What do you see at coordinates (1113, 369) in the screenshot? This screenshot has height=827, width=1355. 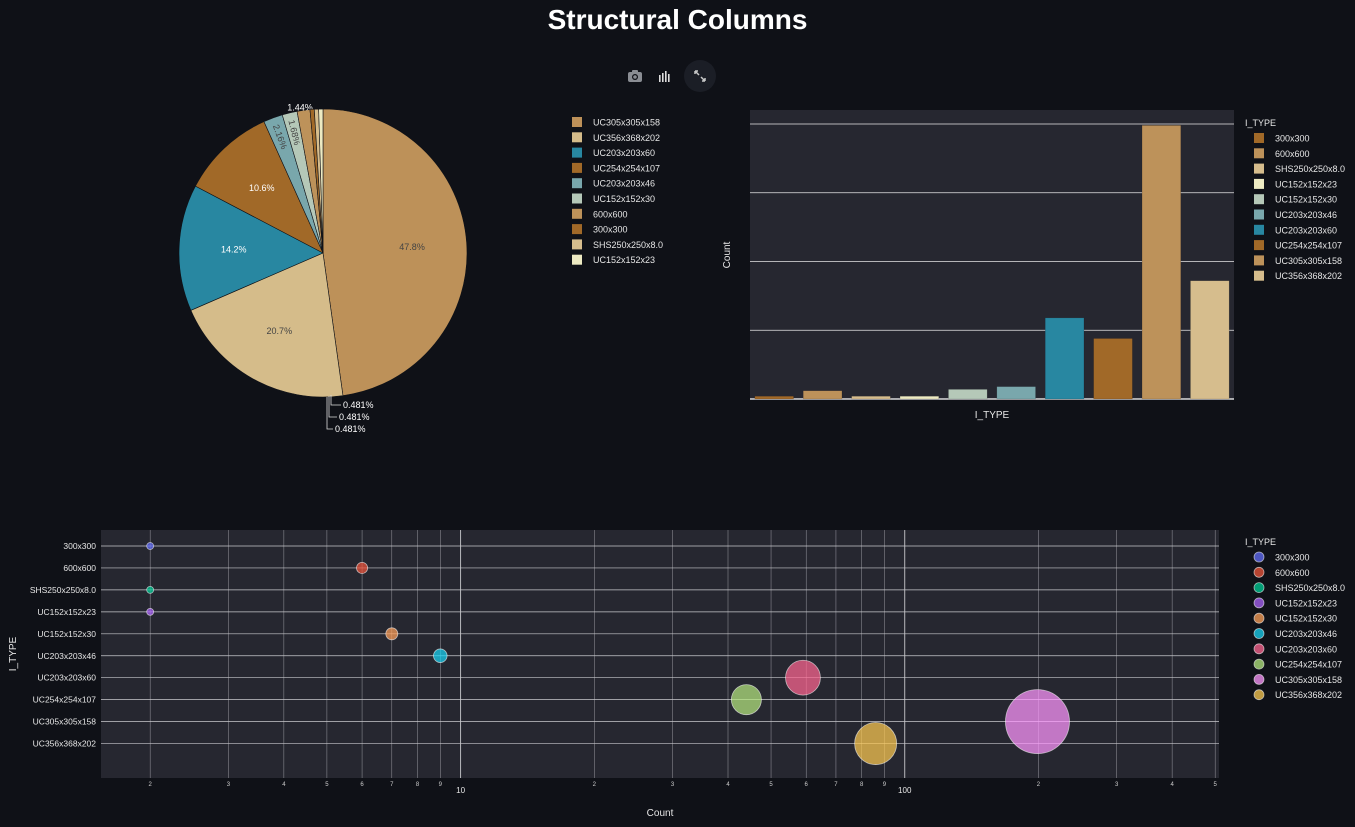 I see `bar-UC254x254x107` at bounding box center [1113, 369].